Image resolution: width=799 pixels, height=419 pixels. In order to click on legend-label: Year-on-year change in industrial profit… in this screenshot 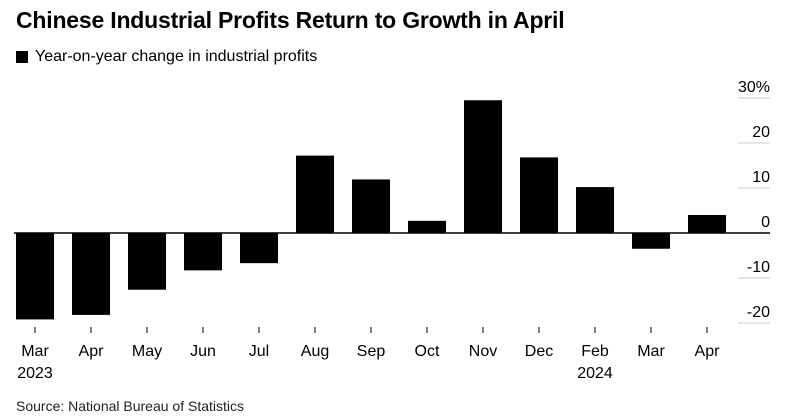, I will do `click(176, 56)`.